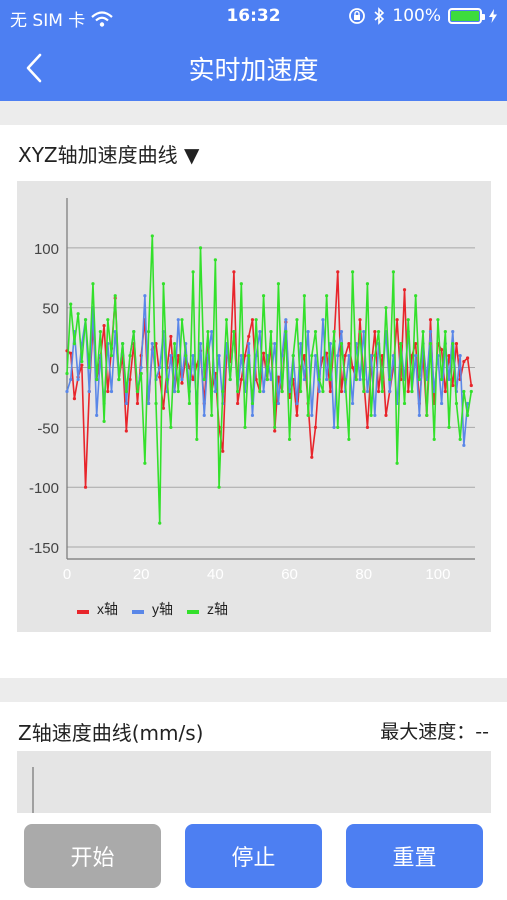  What do you see at coordinates (254, 782) in the screenshot?
I see `z-speed-chart` at bounding box center [254, 782].